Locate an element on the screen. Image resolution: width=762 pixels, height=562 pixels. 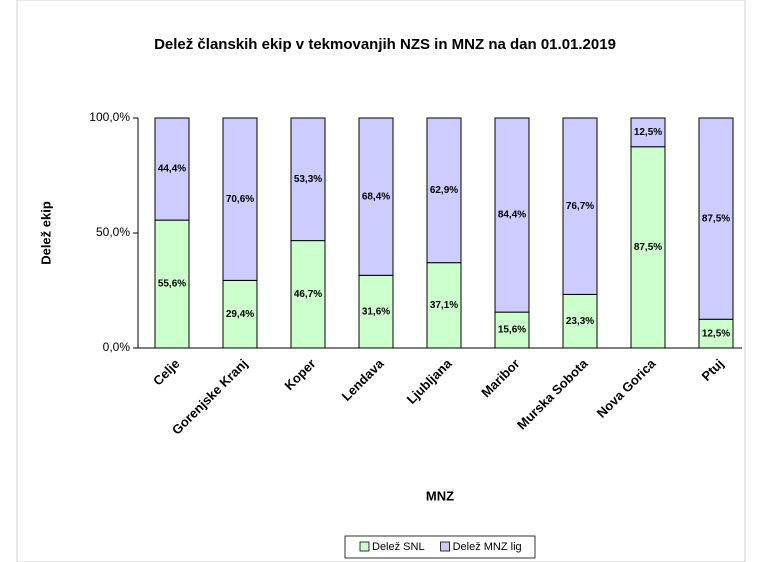
y-tick-label: 100,0% is located at coordinates (109, 117).